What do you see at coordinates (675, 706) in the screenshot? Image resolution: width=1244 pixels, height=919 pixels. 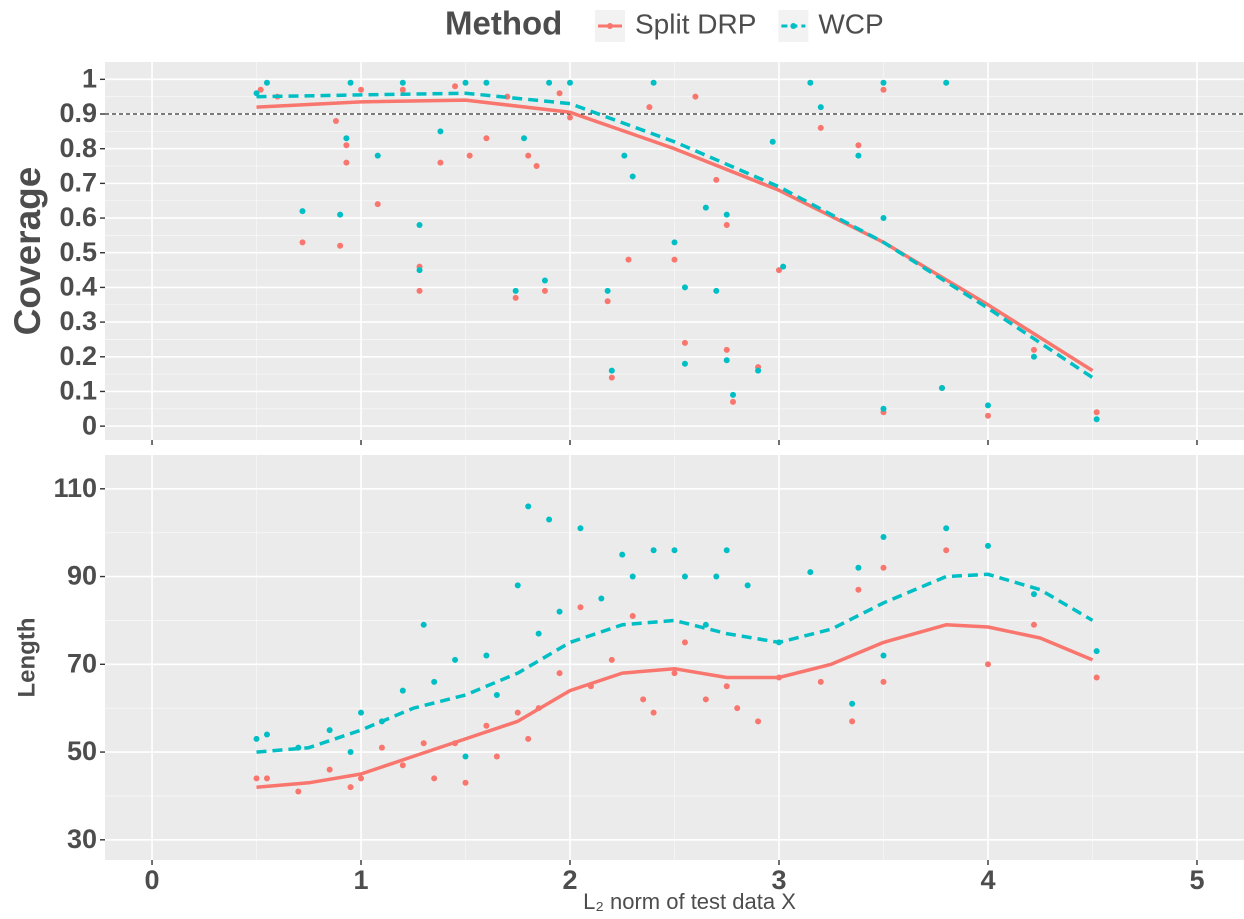 I see `smooth-line` at bounding box center [675, 706].